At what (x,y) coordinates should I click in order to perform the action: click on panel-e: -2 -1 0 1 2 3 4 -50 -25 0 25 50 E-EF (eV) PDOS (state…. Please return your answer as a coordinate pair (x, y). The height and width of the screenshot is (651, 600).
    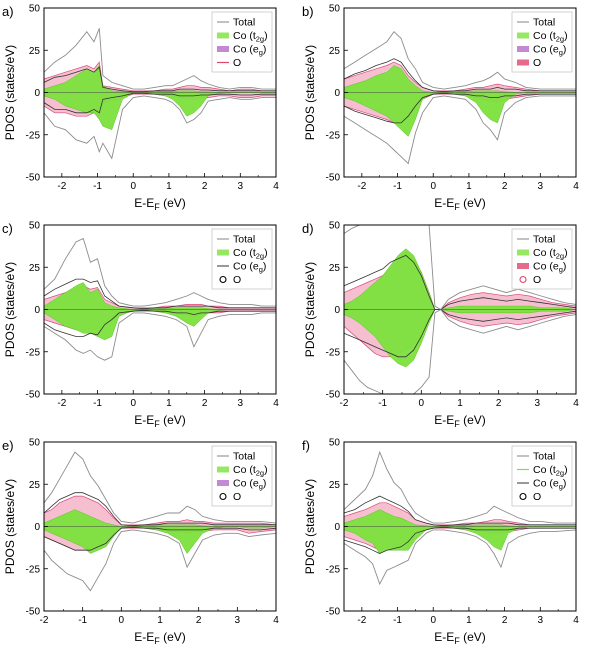
    Looking at the image, I should click on (140, 542).